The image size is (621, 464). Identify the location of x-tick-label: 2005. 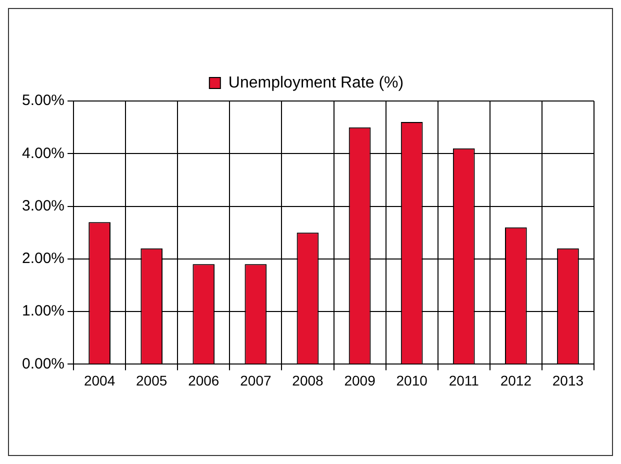
(152, 380).